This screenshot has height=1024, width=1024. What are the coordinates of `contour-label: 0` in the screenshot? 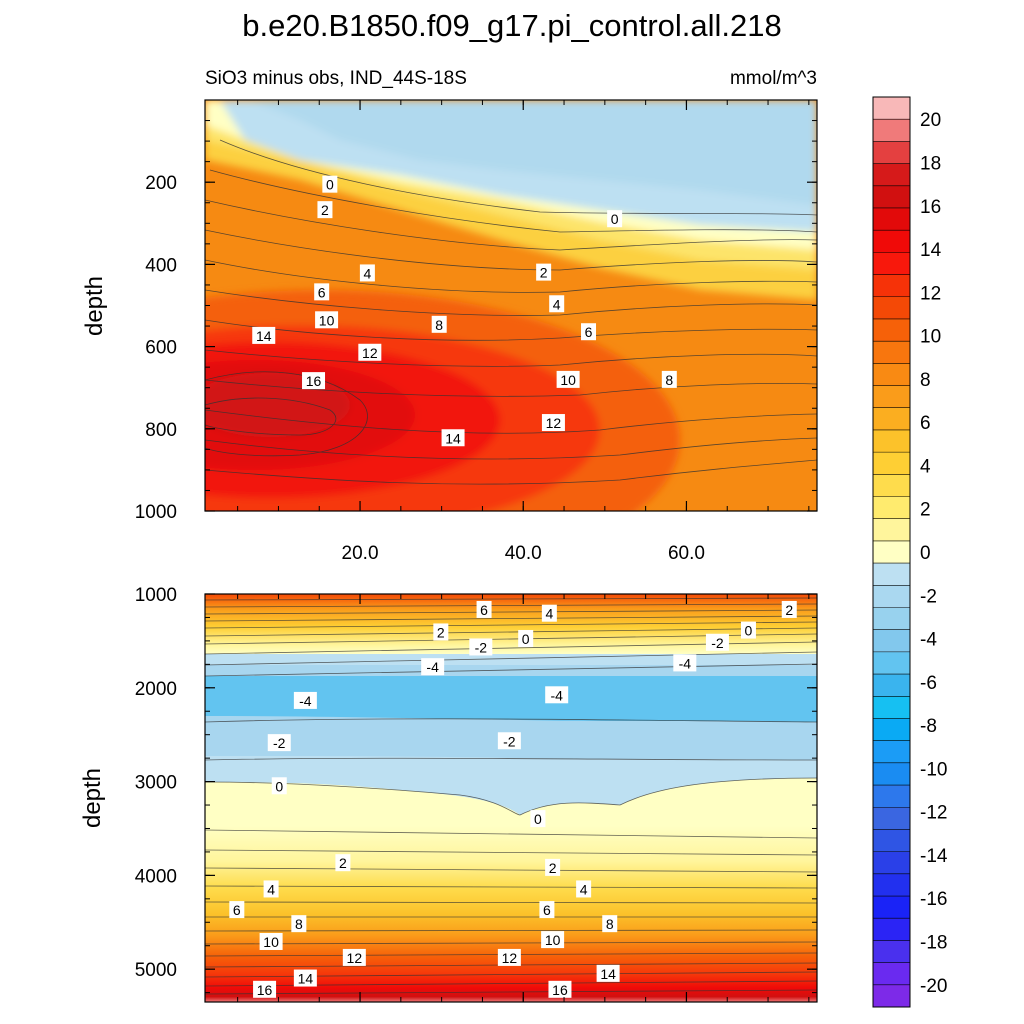 It's located at (330, 184).